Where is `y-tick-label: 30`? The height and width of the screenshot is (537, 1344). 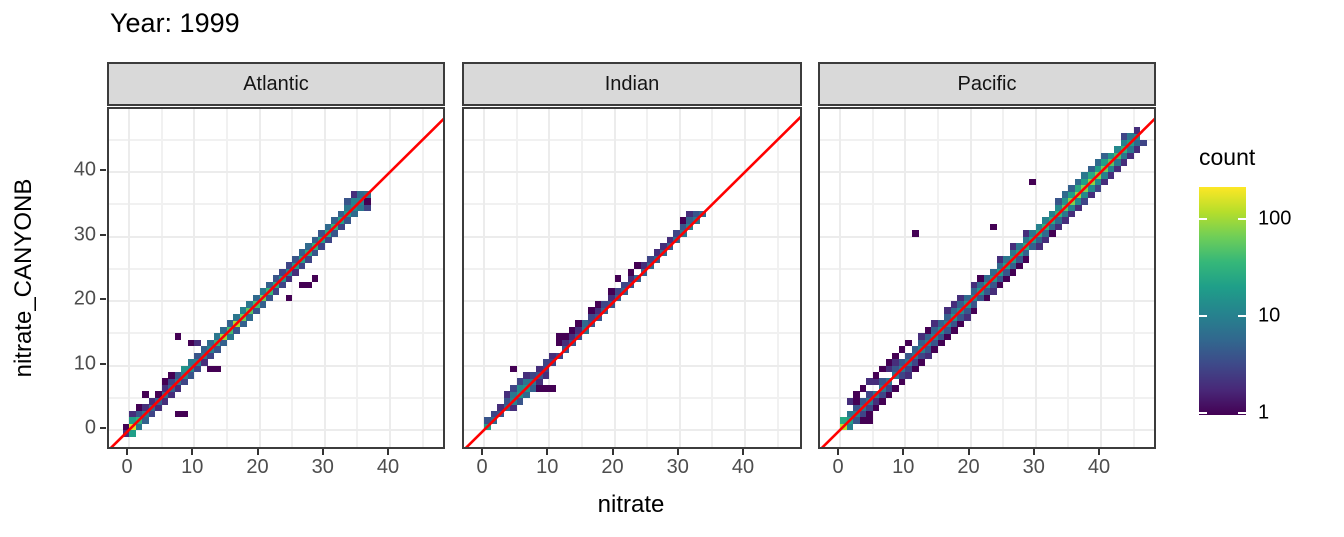
y-tick-label: 30 is located at coordinates (84, 234).